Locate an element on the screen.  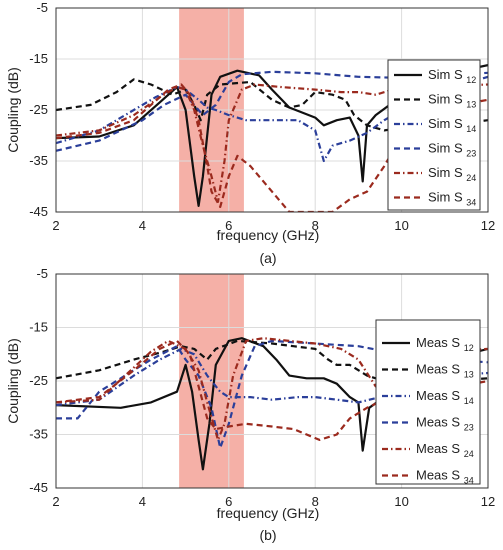
series-line-s13 is located at coordinates (272, 105).